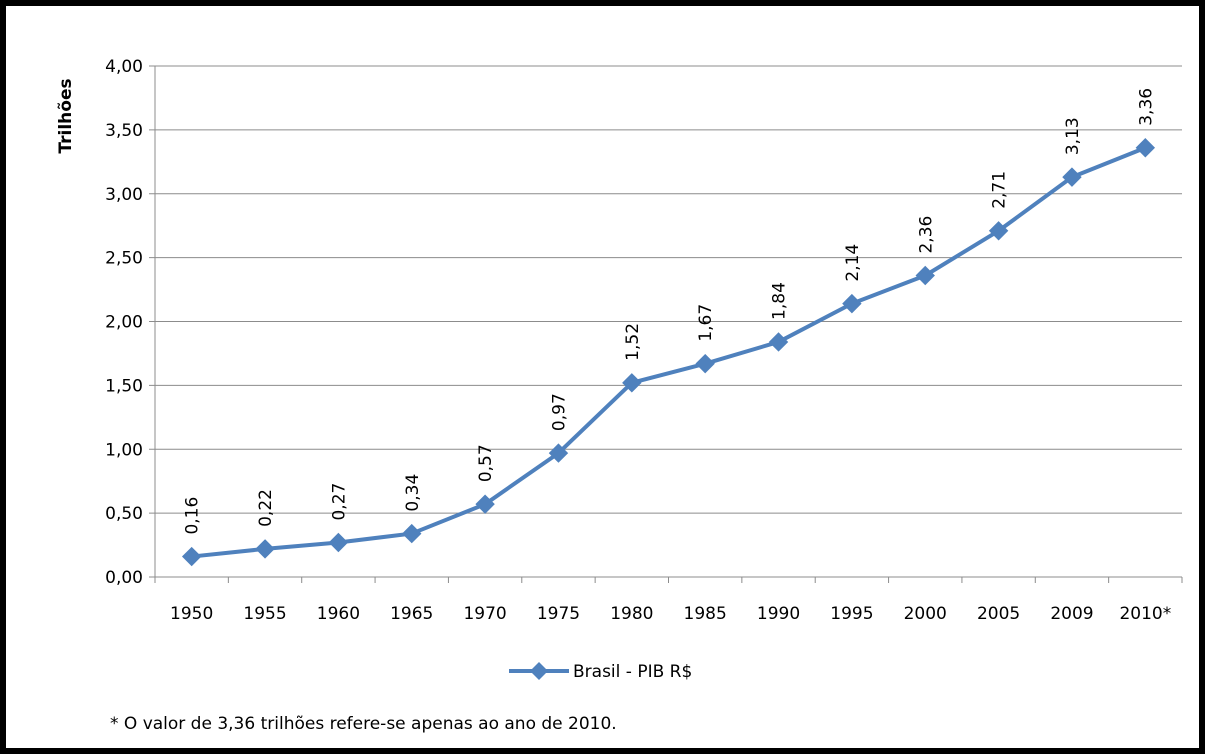  Describe the element at coordinates (124, 195) in the screenshot. I see `y-tick-label: 3,00` at that location.